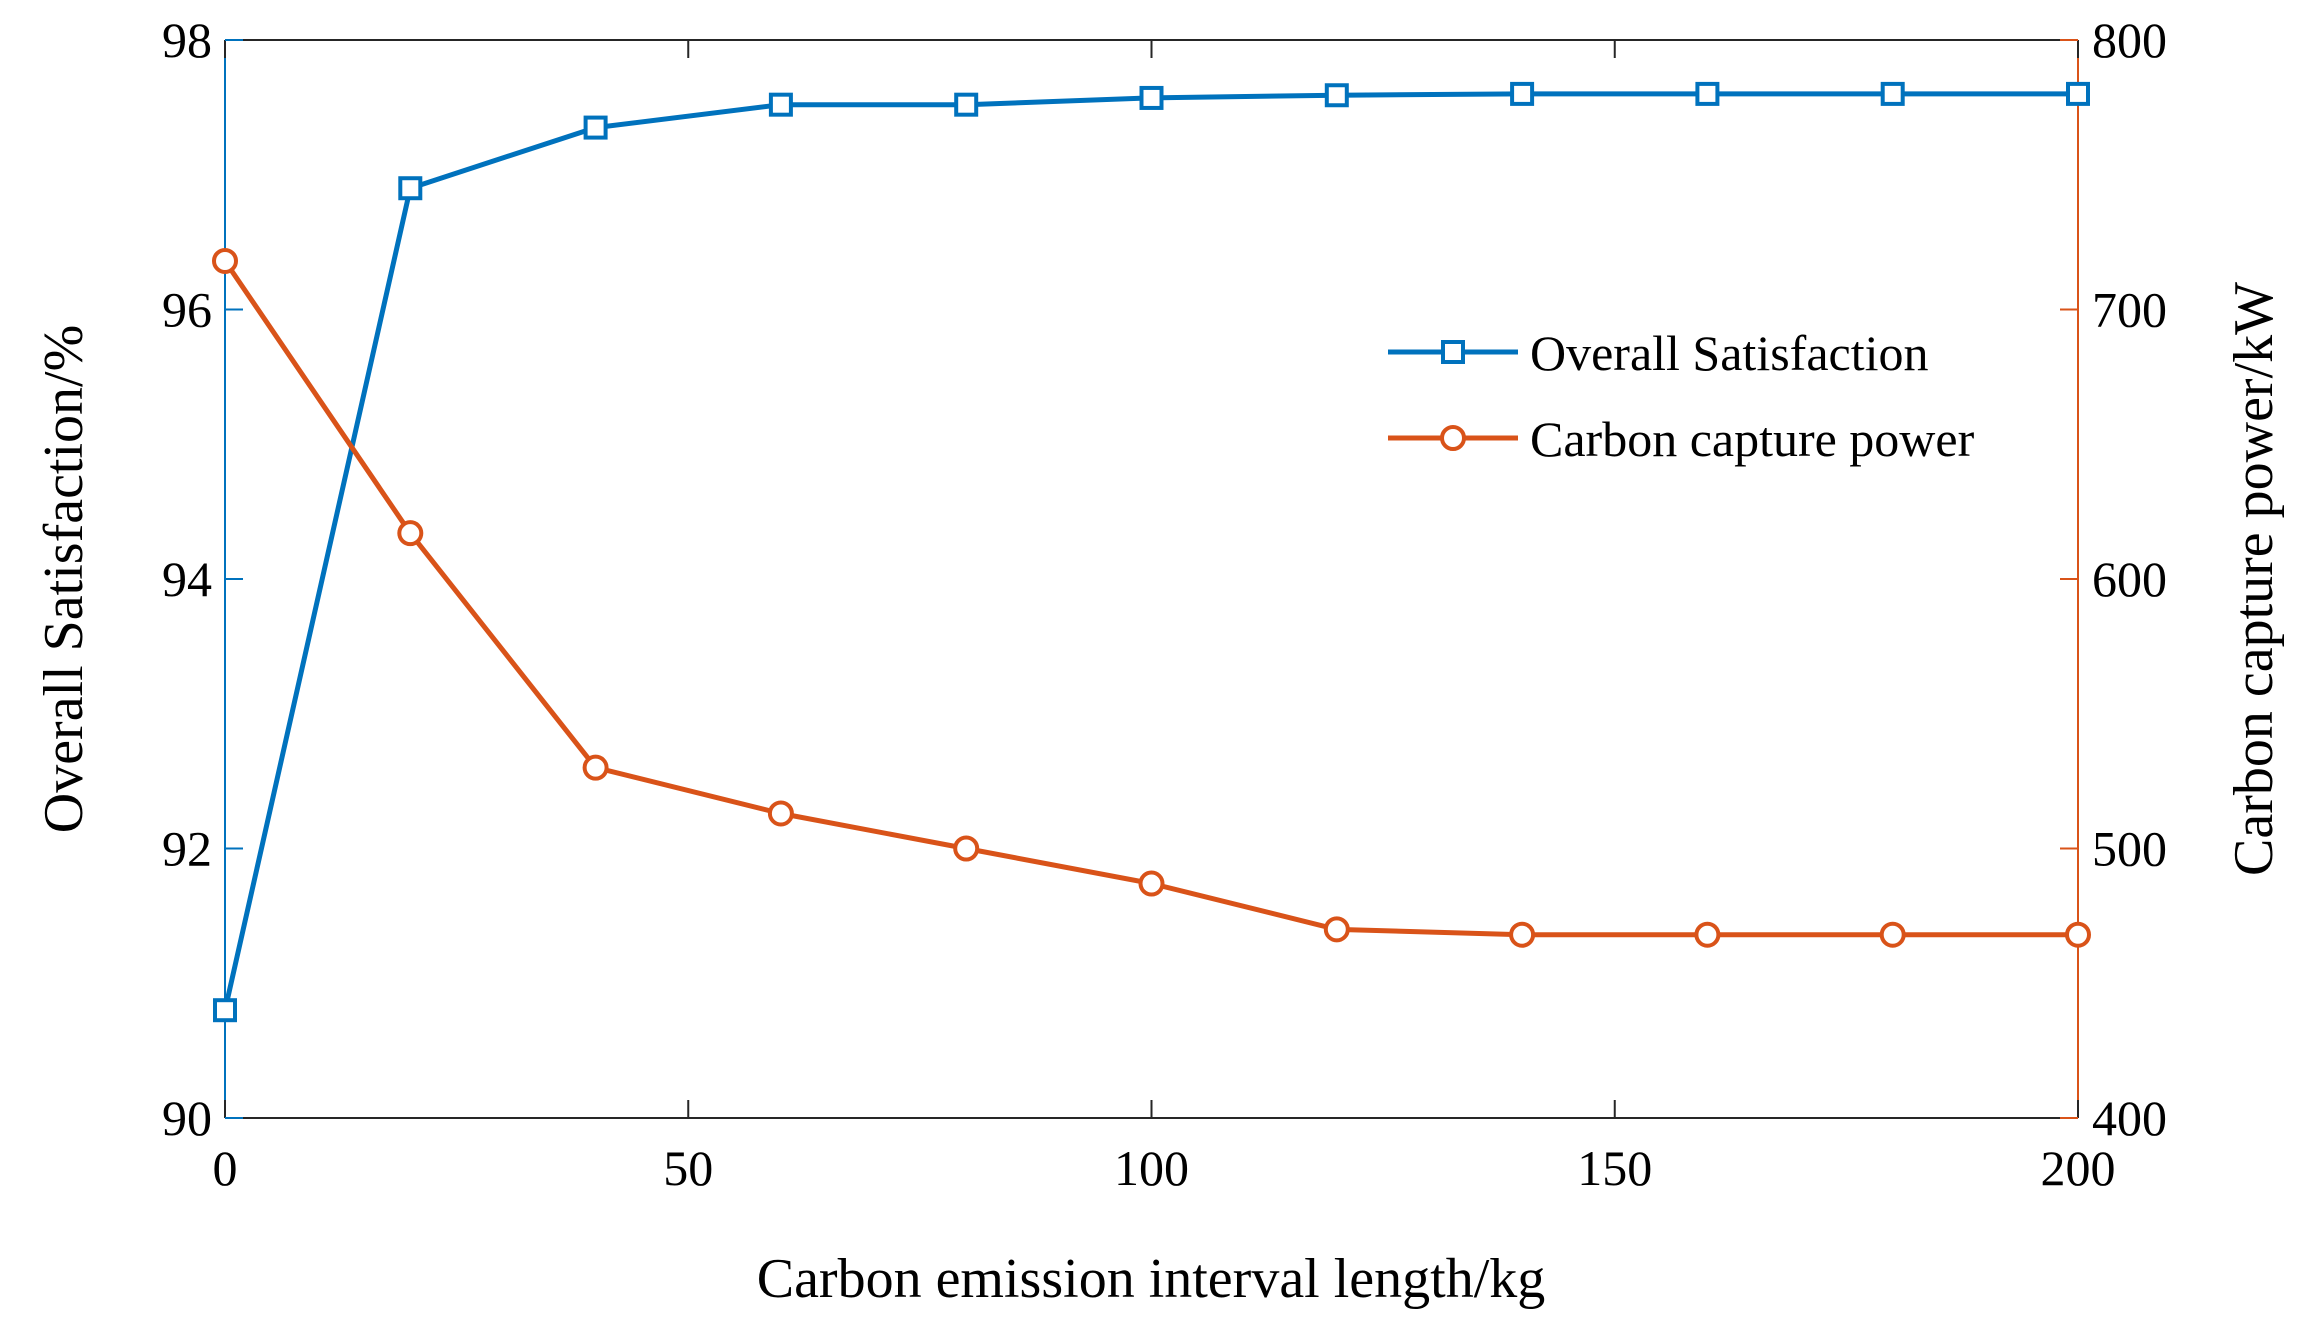  Describe the element at coordinates (1752, 439) in the screenshot. I see `legend-label-carbon-capture-power: Carbon capture power` at that location.